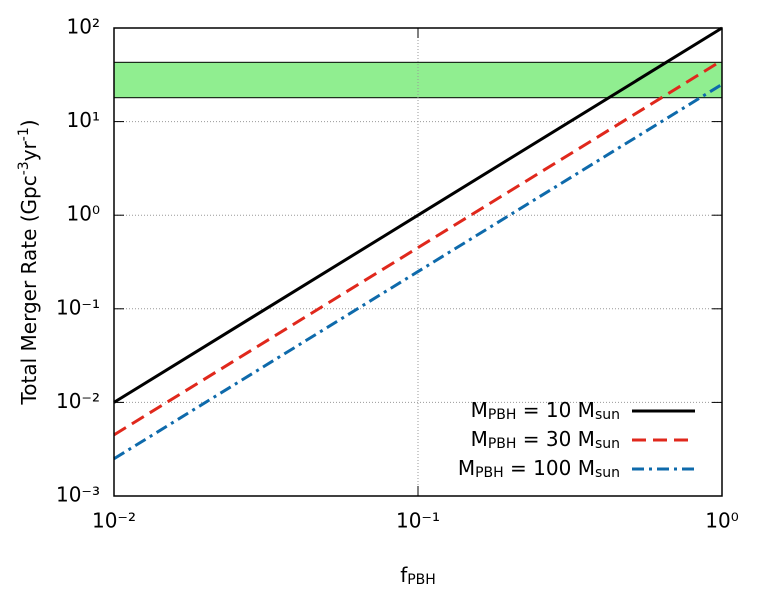 This screenshot has width=764, height=616. I want to click on legend-label-part: = 100 M, so click(549, 468).